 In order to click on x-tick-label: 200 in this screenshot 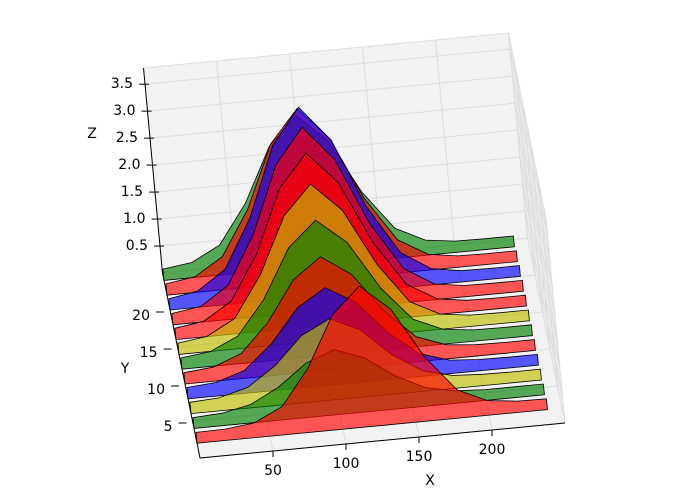, I will do `click(492, 450)`.